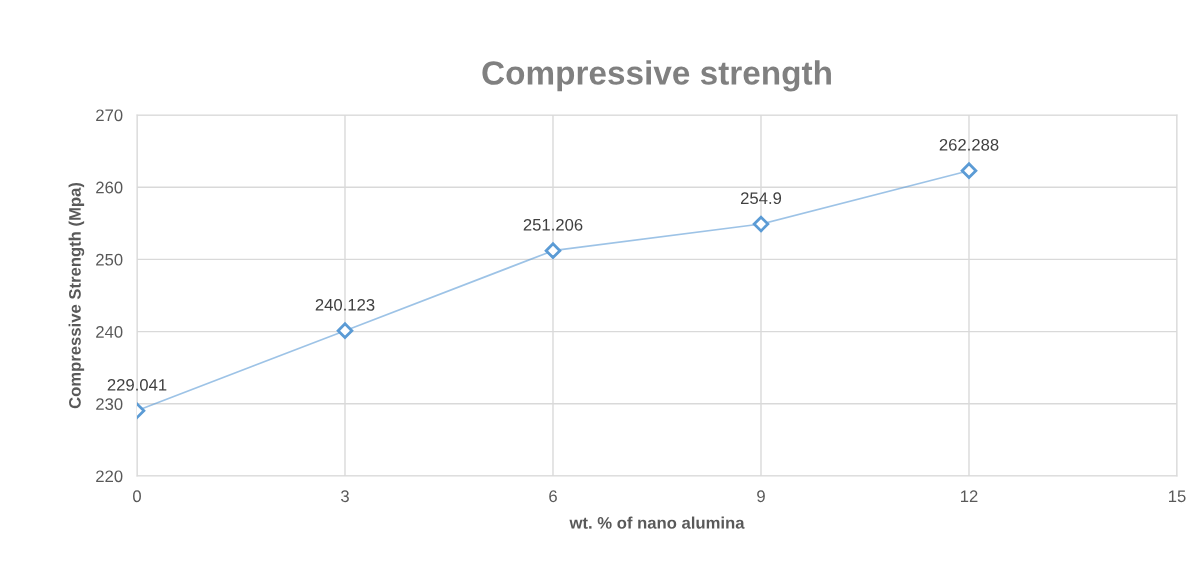 The image size is (1200, 584). What do you see at coordinates (137, 496) in the screenshot?
I see `x-tick-label: 0` at bounding box center [137, 496].